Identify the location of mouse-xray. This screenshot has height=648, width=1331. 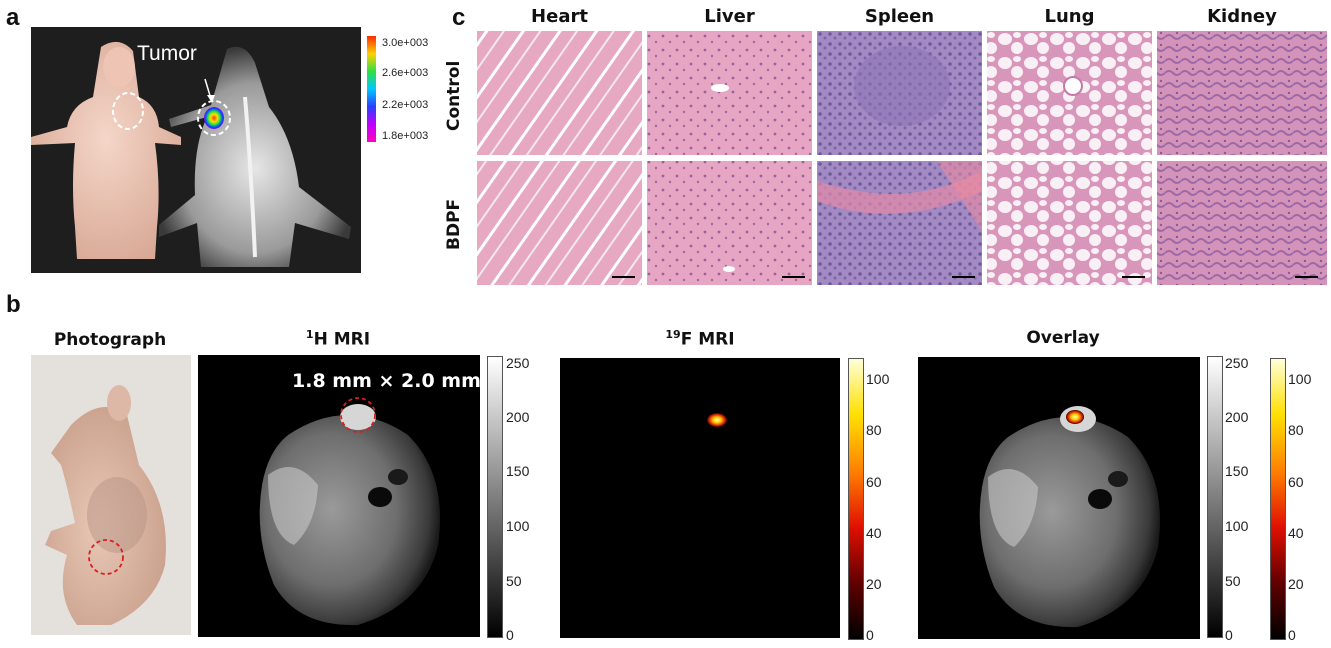
(255, 156).